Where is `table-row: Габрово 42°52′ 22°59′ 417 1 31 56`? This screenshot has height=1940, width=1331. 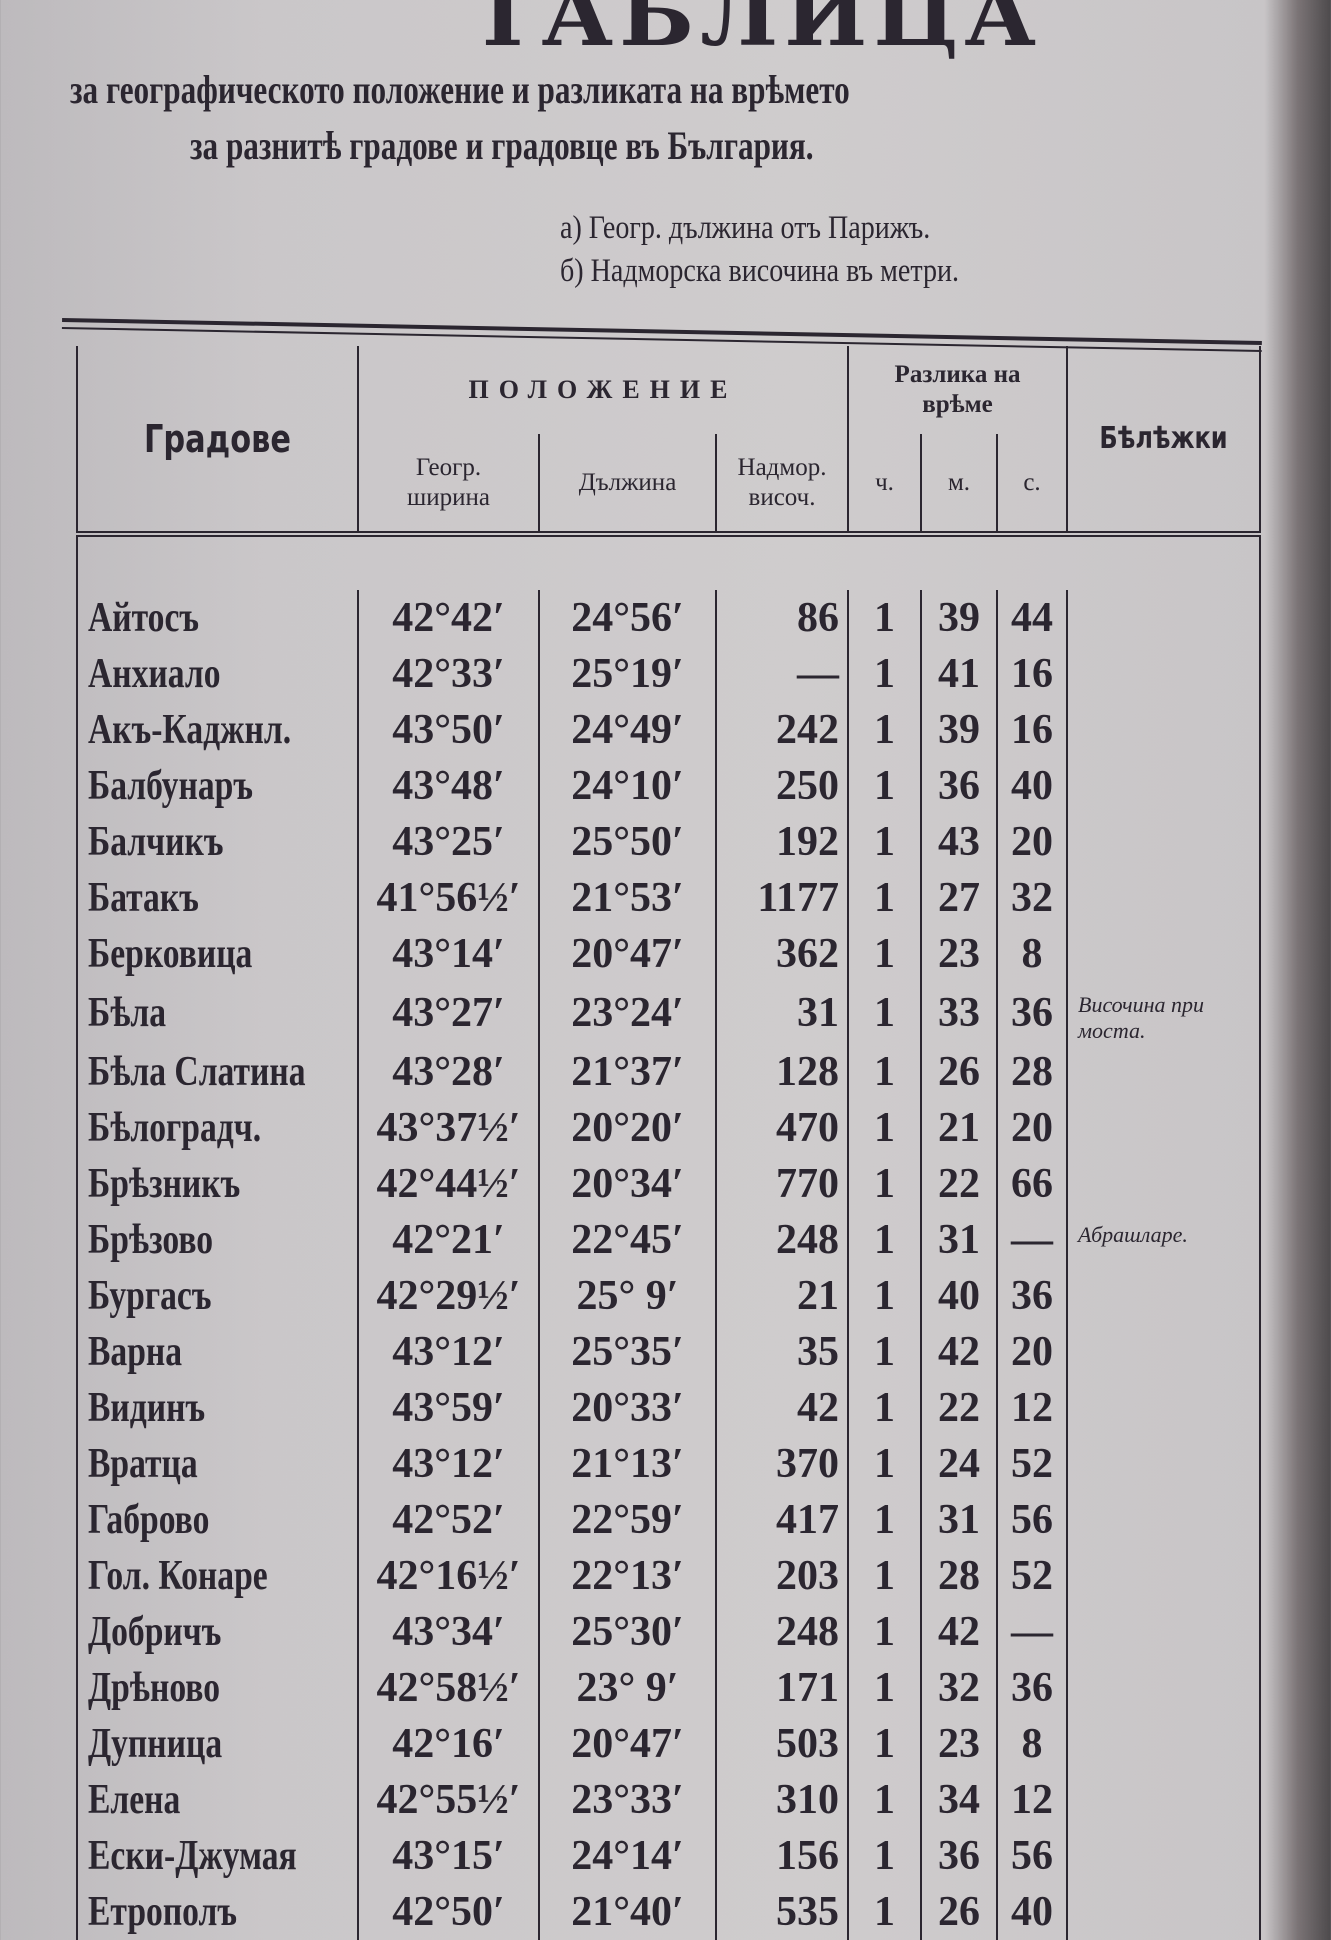 table-row: Габрово 42°52′ 22°59′ 417 1 31 56 is located at coordinates (669, 1520).